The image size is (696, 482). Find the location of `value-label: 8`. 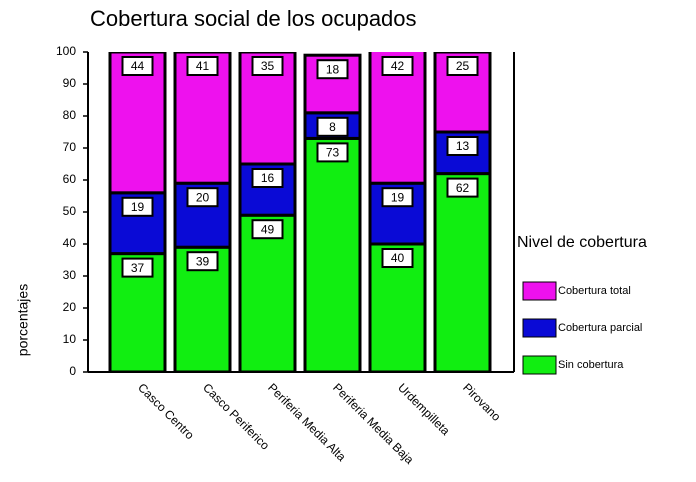

value-label: 8 is located at coordinates (332, 127).